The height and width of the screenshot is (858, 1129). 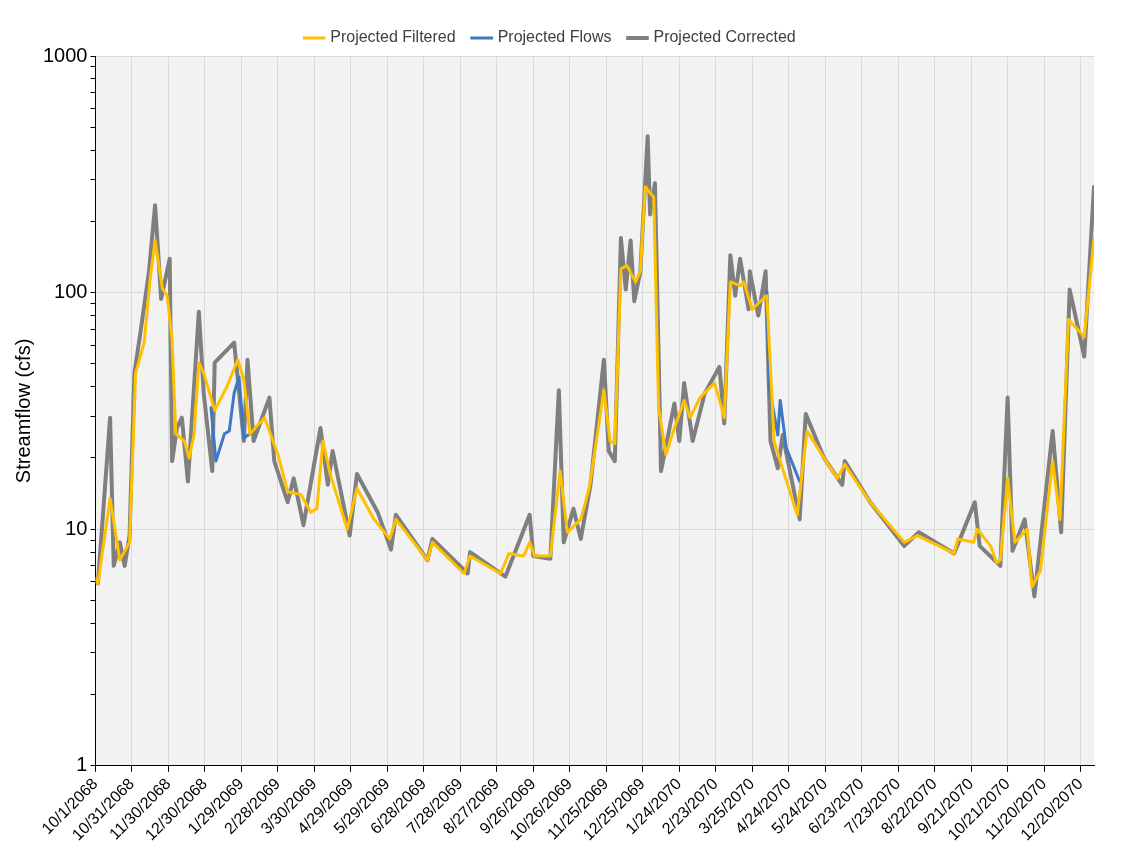 What do you see at coordinates (554, 37) in the screenshot?
I see `legend-label: Projected Flows` at bounding box center [554, 37].